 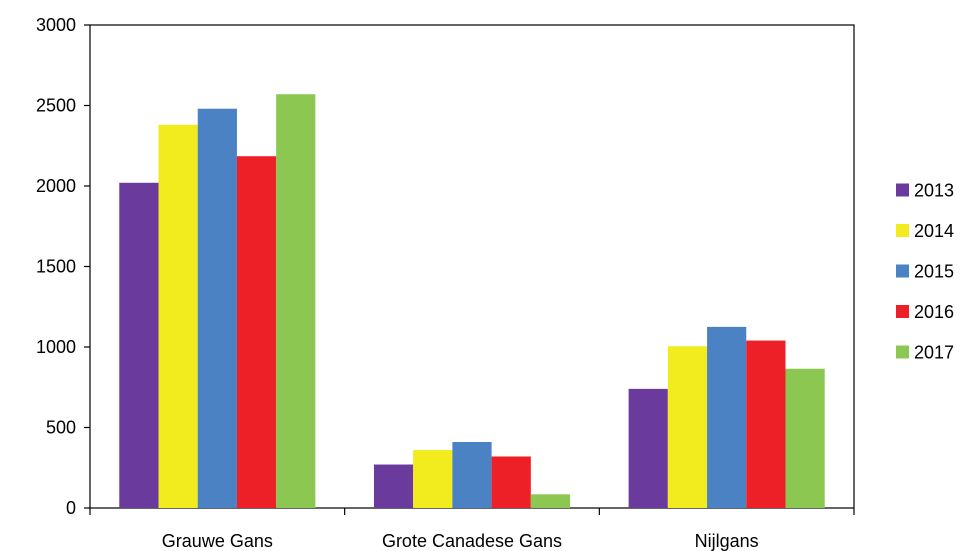 I want to click on legend-label: 2013, so click(x=934, y=191).